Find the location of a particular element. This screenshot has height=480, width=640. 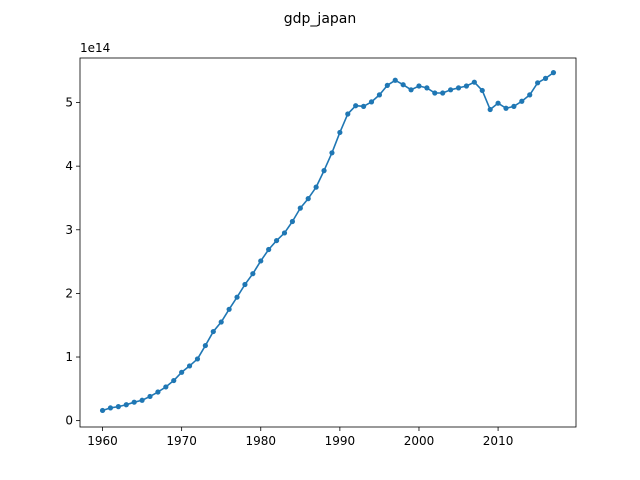

x-tick-label: 1980 is located at coordinates (260, 441).